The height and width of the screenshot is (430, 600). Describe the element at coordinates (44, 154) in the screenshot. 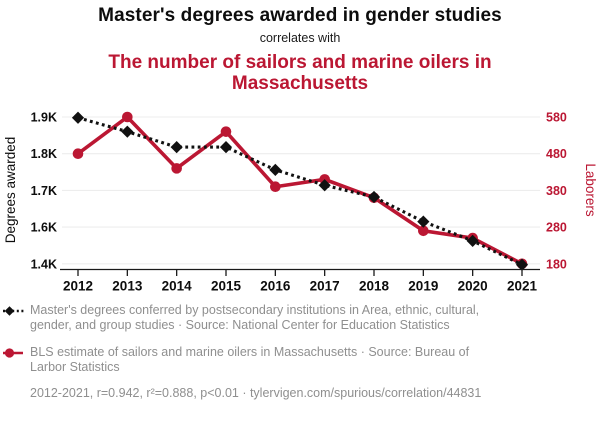

I see `left-tick-label: 1.8K` at that location.